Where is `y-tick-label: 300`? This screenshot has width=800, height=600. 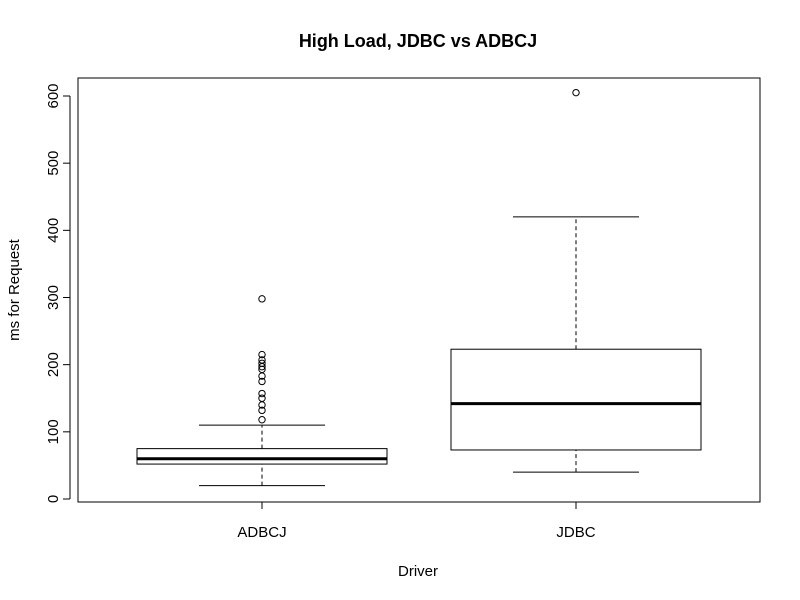
y-tick-label: 300 is located at coordinates (53, 297).